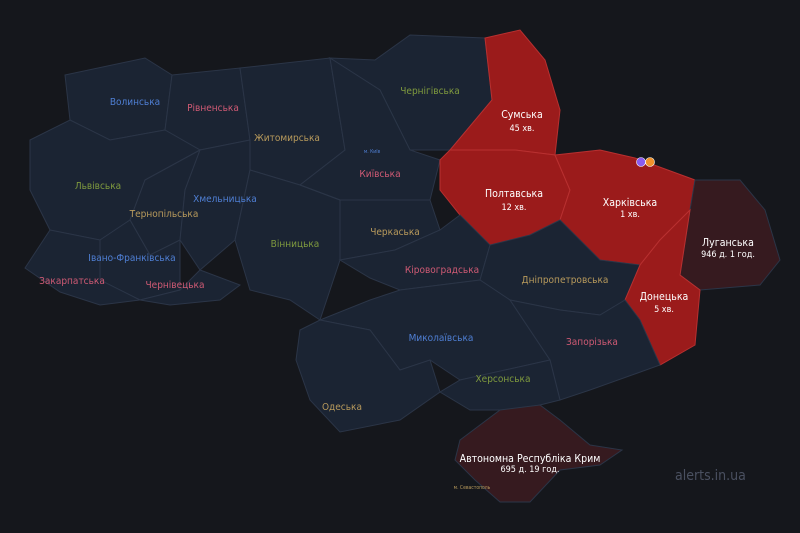 This screenshot has width=800, height=533. Describe the element at coordinates (442, 270) in the screenshot. I see `region-label-kirovohradska: Кіровоградська` at that location.